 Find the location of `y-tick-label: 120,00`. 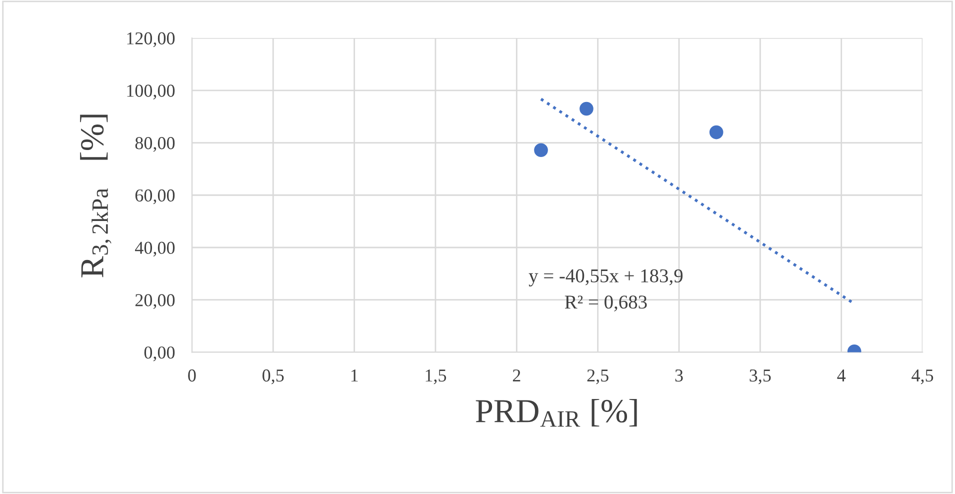

y-tick-label: 120,00 is located at coordinates (151, 40).